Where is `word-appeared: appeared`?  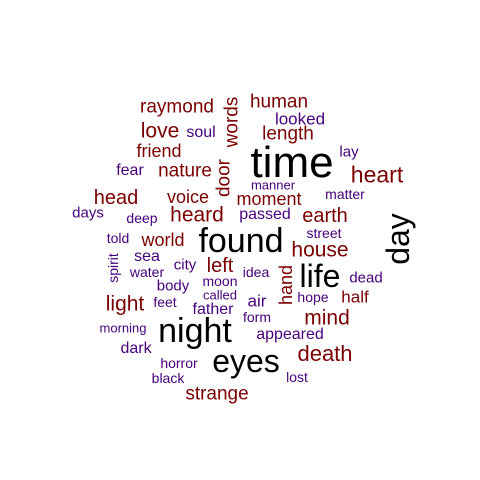
word-appeared: appeared is located at coordinates (290, 334).